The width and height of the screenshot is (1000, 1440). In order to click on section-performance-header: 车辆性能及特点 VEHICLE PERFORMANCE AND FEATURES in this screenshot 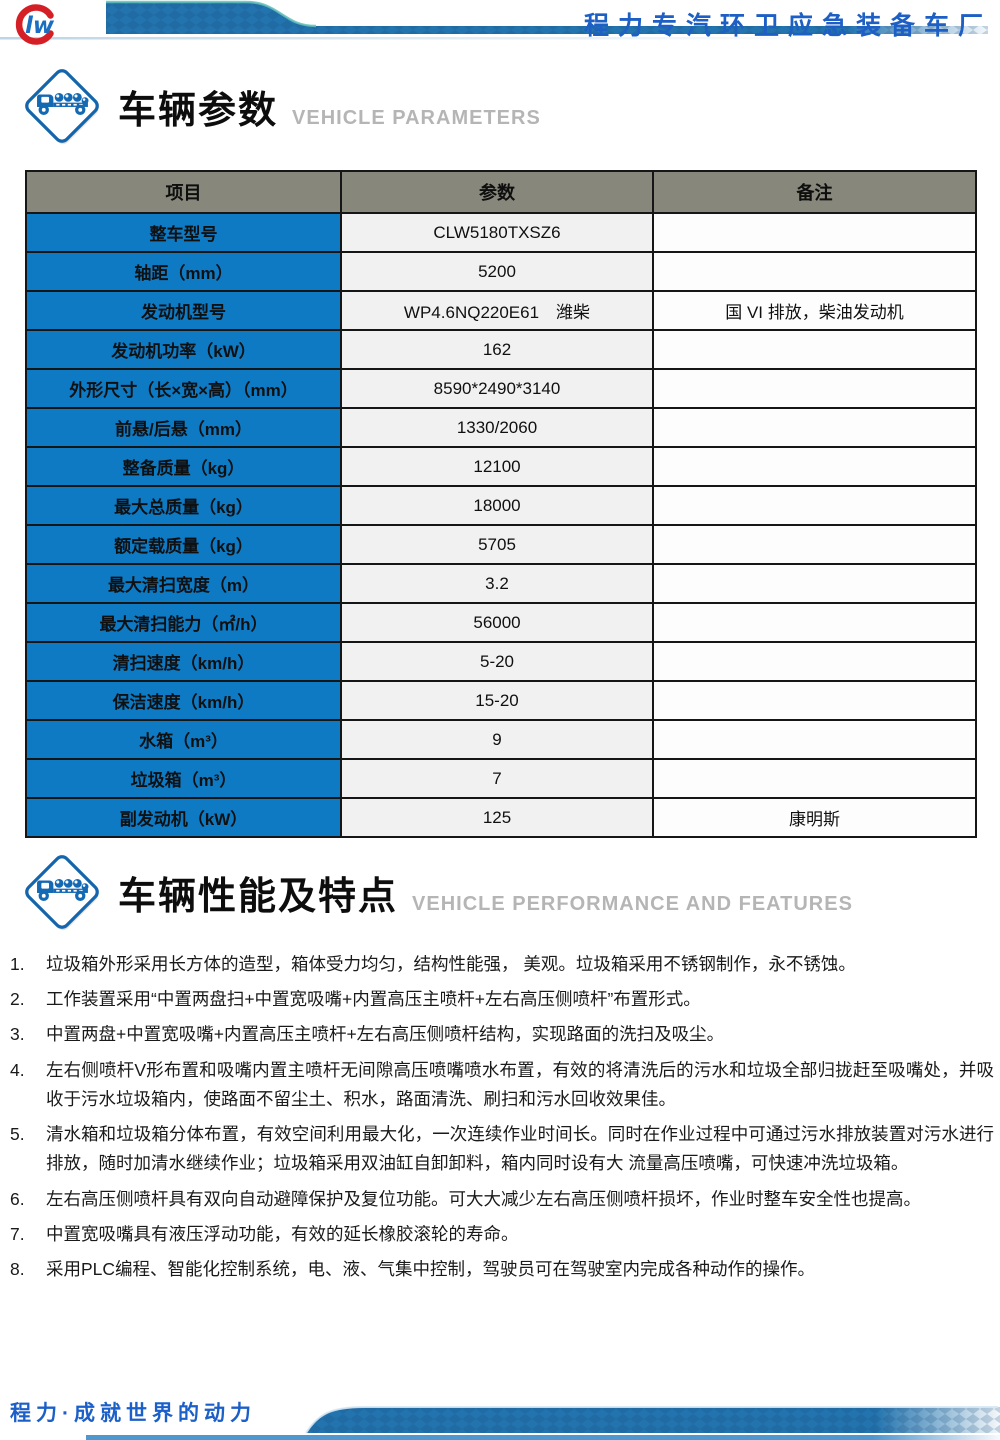, I will do `click(433, 892)`.